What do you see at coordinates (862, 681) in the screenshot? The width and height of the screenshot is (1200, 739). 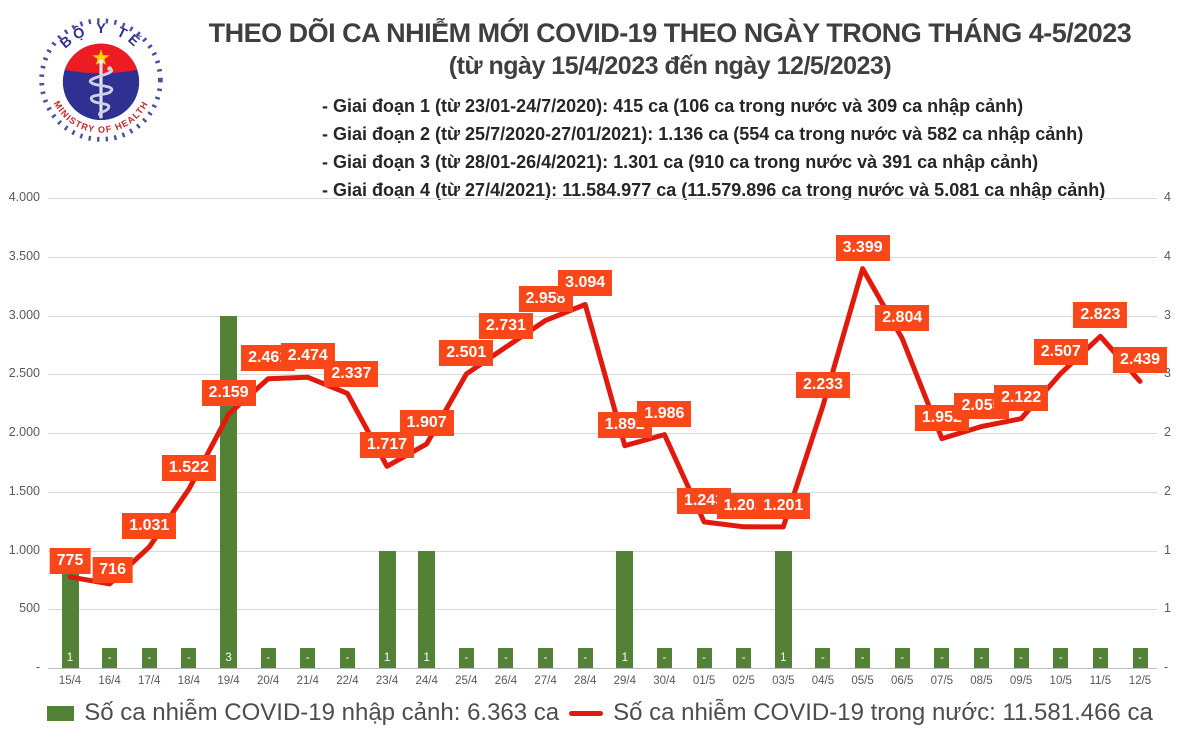 I see `x-axis-date-label: 05/5` at bounding box center [862, 681].